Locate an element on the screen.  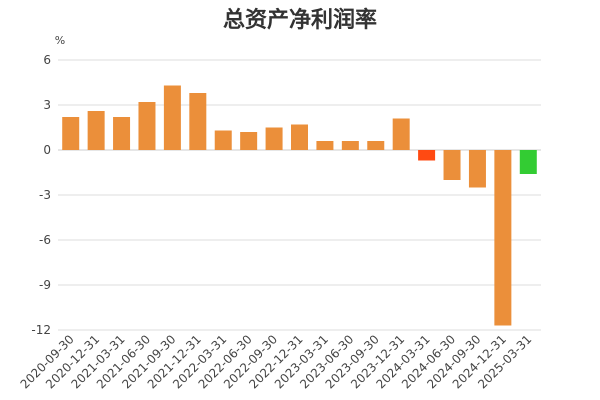
y-tick-label: 3 is located at coordinates (47, 105).